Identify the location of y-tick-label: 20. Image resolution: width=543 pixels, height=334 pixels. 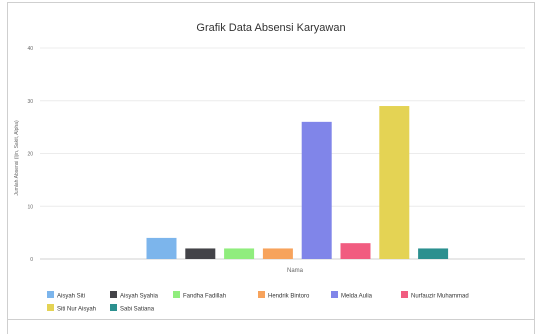
(30, 155).